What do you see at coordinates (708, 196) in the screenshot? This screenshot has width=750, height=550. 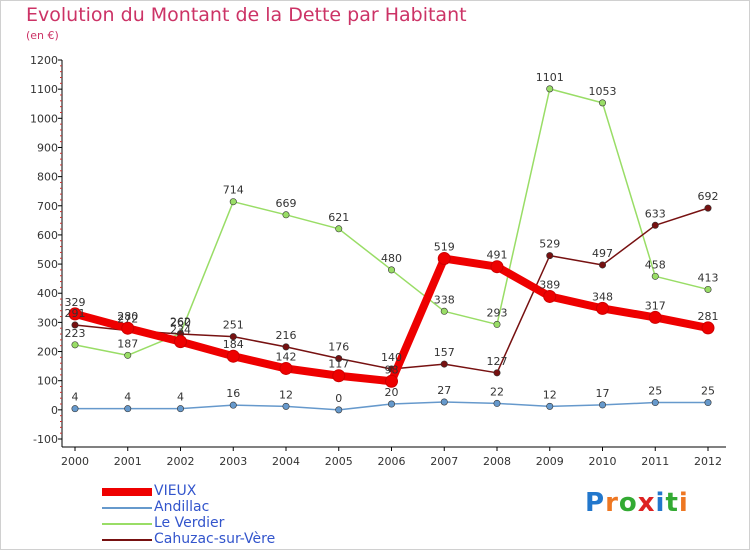 I see `data-label: 692` at bounding box center [708, 196].